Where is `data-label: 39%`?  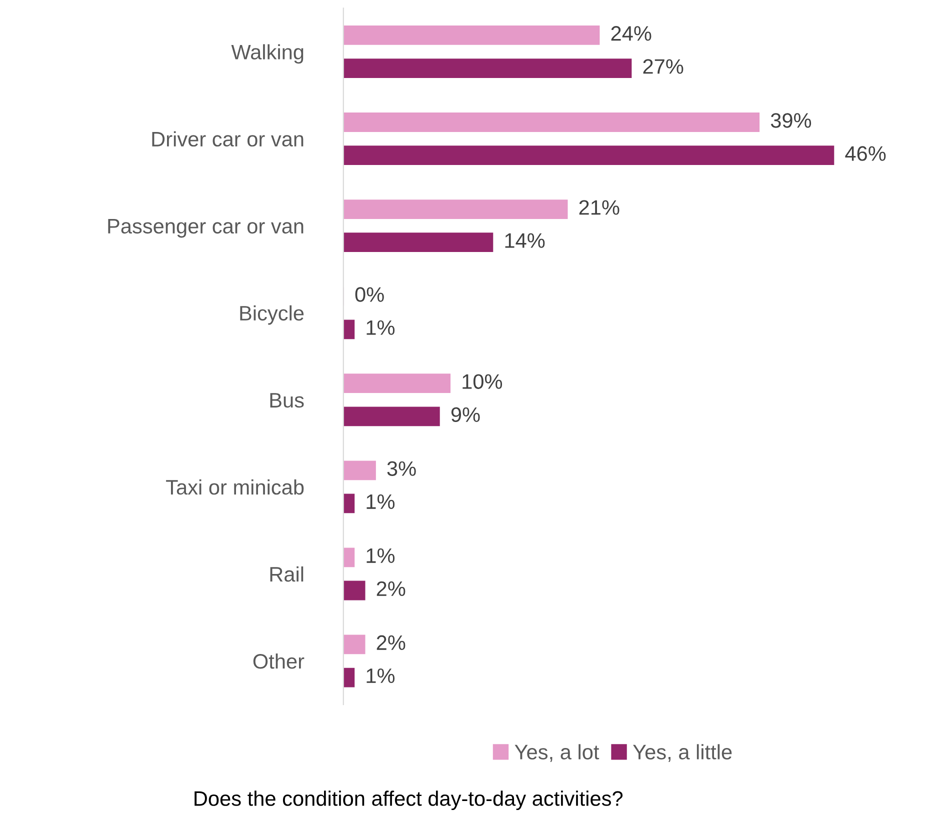
data-label: 39% is located at coordinates (791, 120).